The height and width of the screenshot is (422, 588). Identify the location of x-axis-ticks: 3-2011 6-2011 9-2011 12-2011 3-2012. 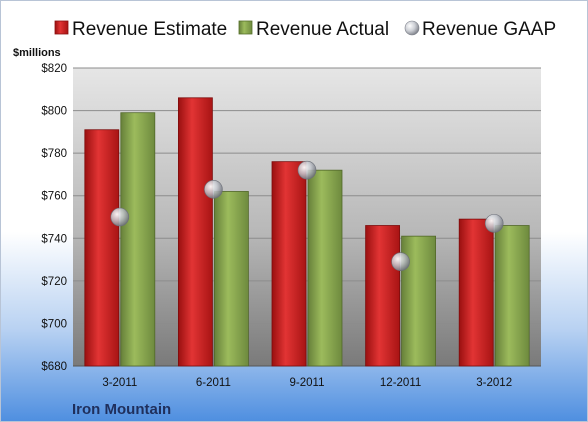
(307, 383).